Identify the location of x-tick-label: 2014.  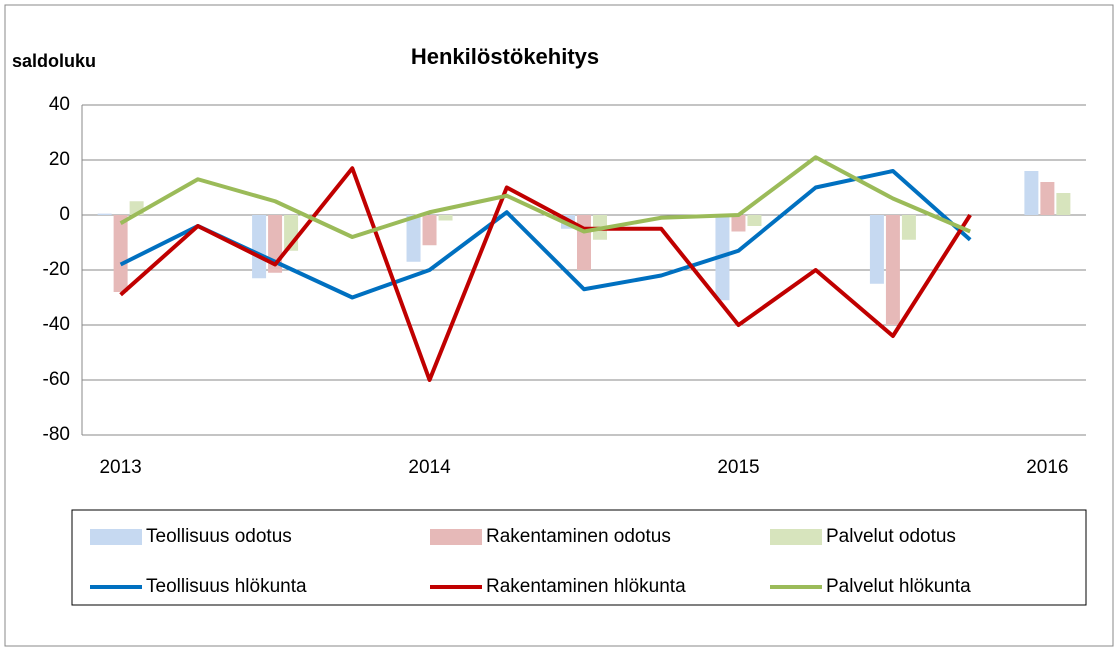
(429, 467).